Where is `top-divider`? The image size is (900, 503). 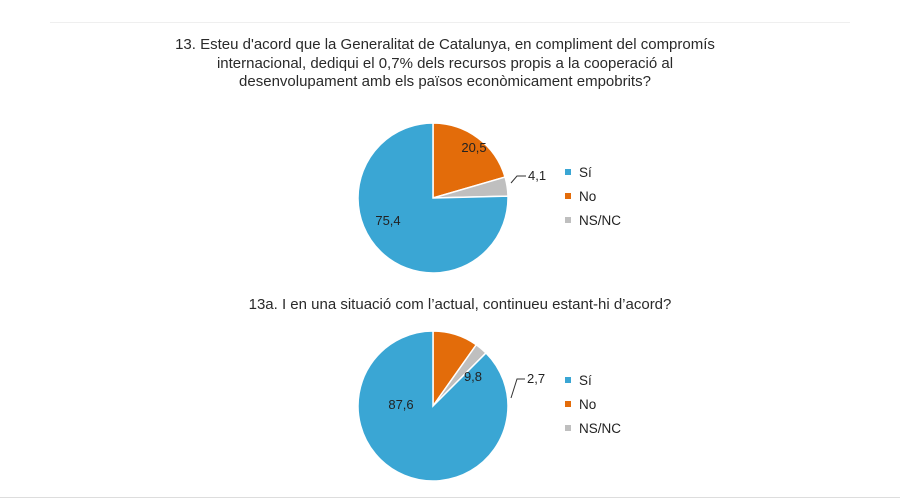
top-divider is located at coordinates (450, 22).